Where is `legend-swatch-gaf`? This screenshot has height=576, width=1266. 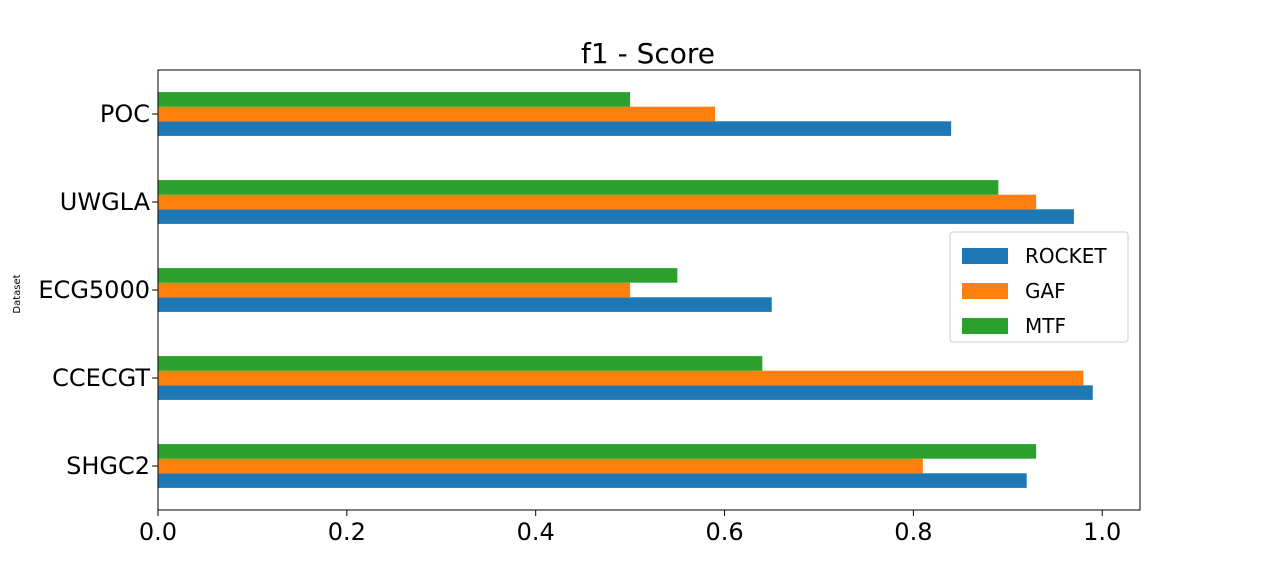 legend-swatch-gaf is located at coordinates (985, 291).